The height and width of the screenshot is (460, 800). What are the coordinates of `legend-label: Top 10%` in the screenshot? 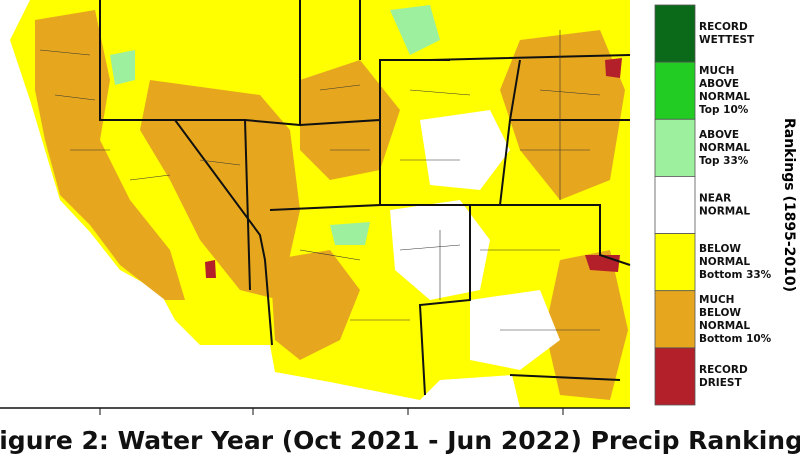 It's located at (724, 110).